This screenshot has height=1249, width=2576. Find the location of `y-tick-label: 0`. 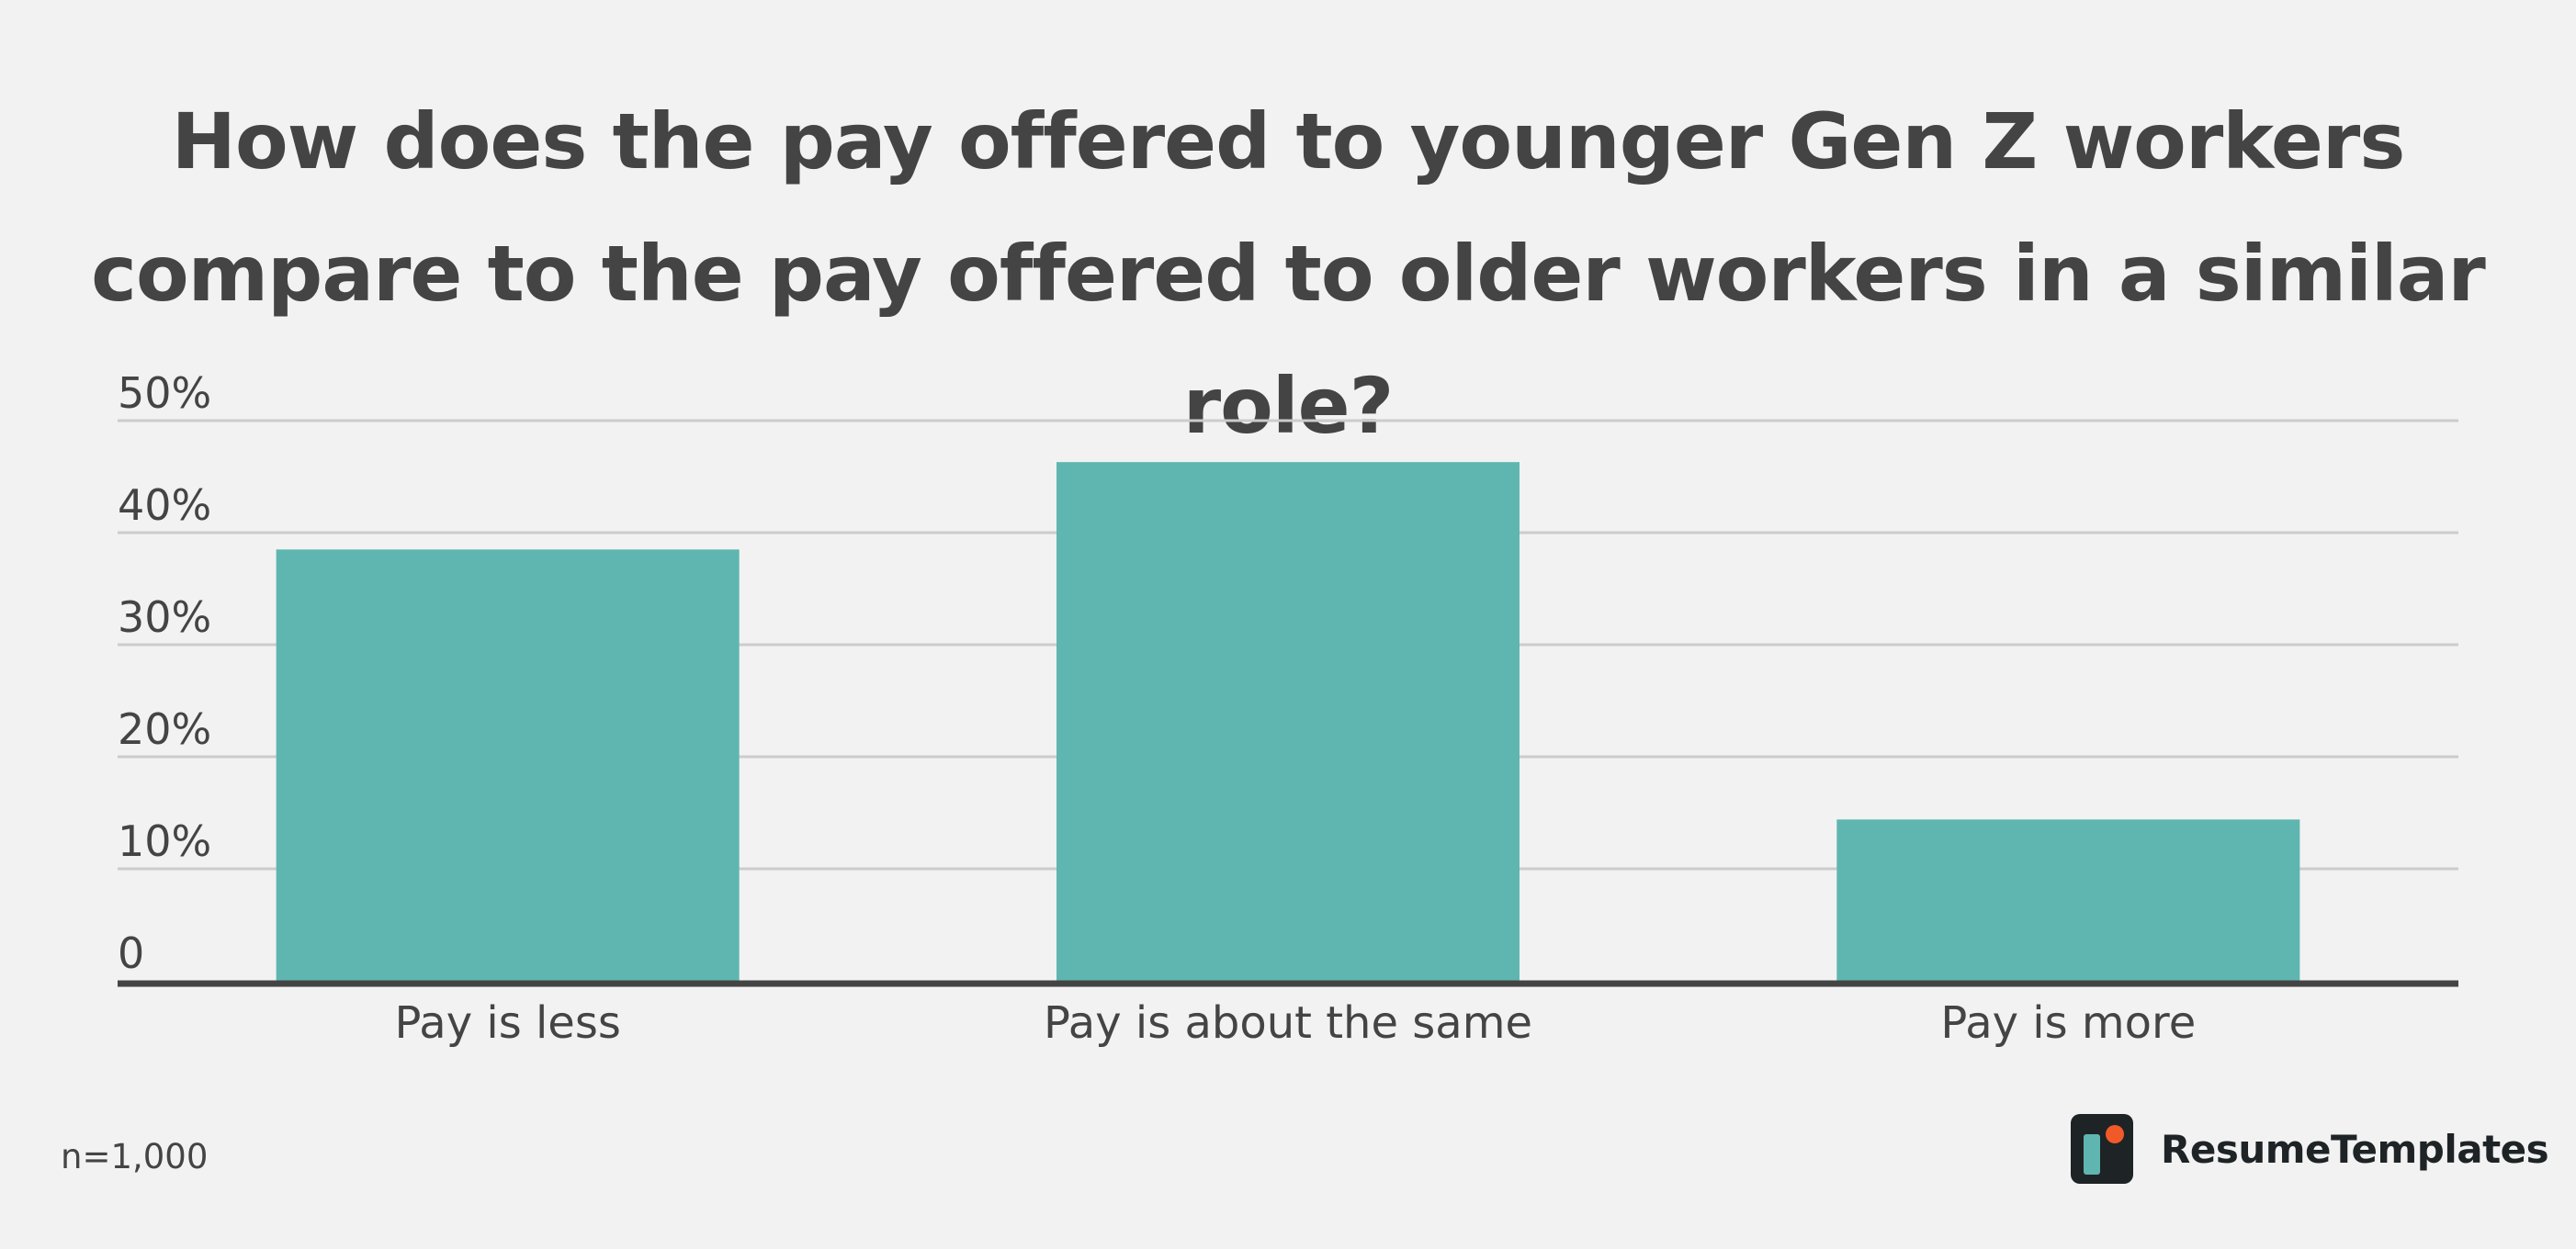

y-tick-label: 0 is located at coordinates (131, 953).